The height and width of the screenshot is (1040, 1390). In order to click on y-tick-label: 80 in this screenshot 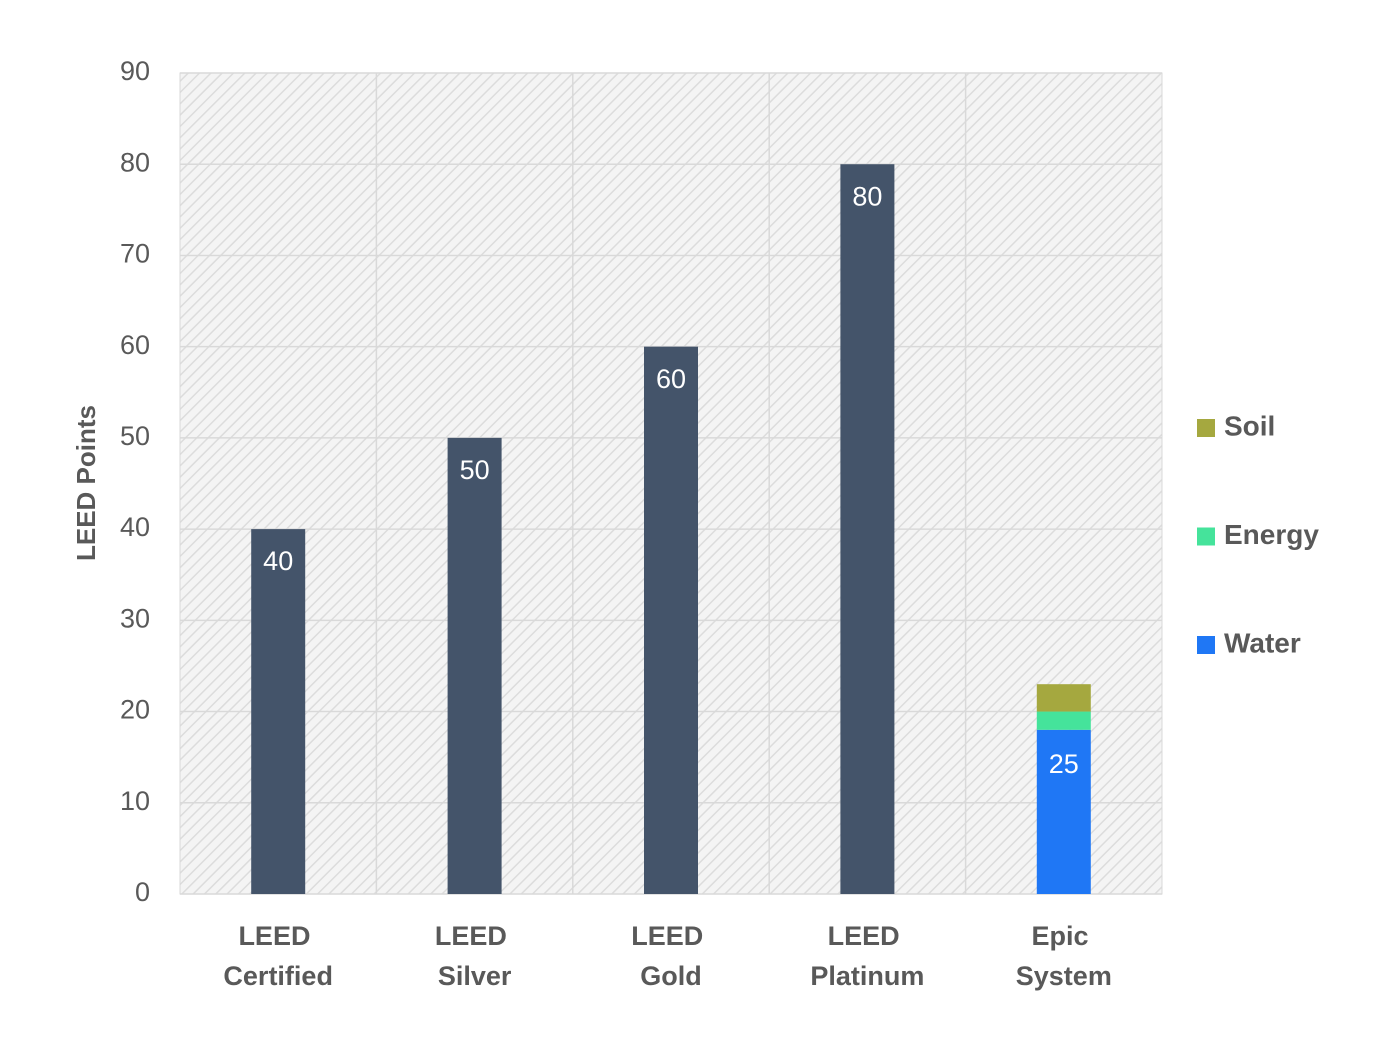, I will do `click(135, 162)`.